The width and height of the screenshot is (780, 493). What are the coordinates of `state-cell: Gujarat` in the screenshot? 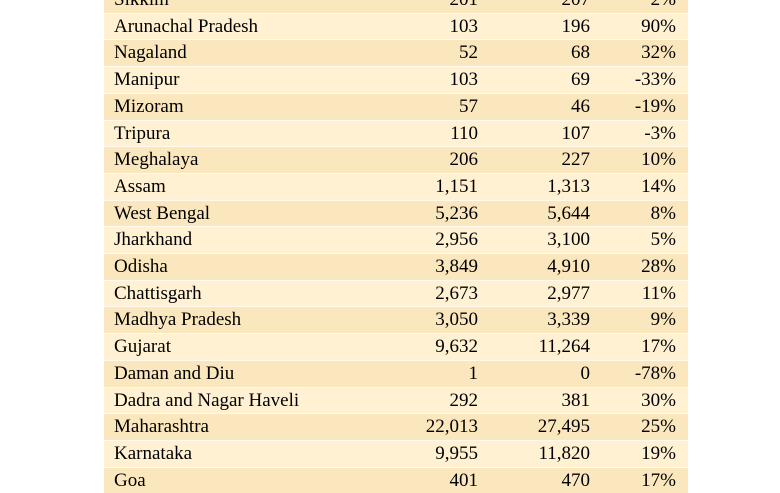 It's located at (238, 347).